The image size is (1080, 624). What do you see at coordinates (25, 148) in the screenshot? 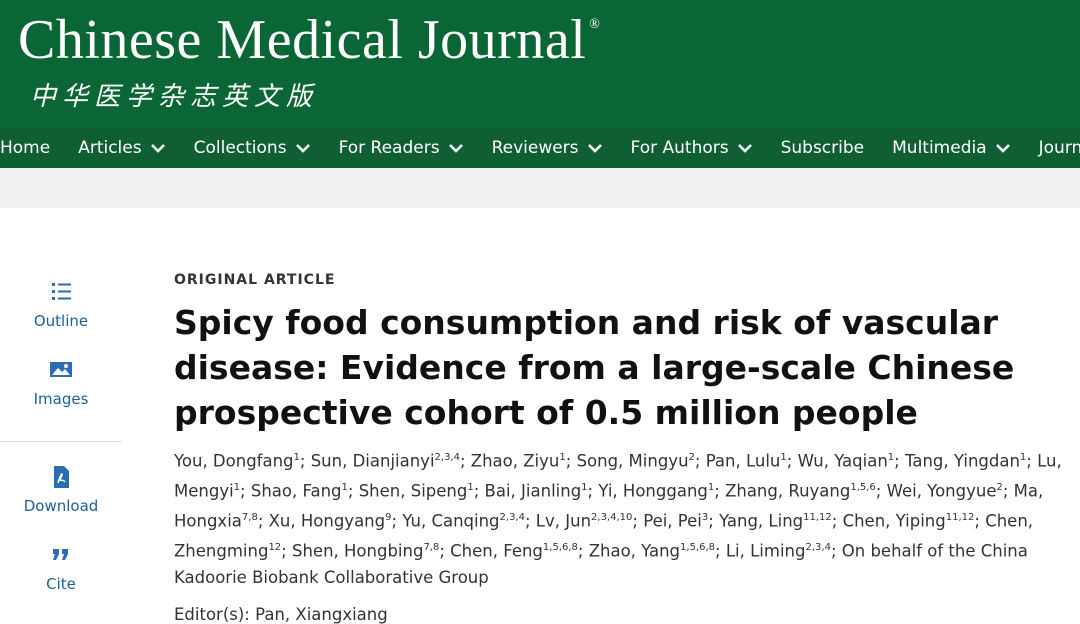
I see `nav-item: Home` at bounding box center [25, 148].